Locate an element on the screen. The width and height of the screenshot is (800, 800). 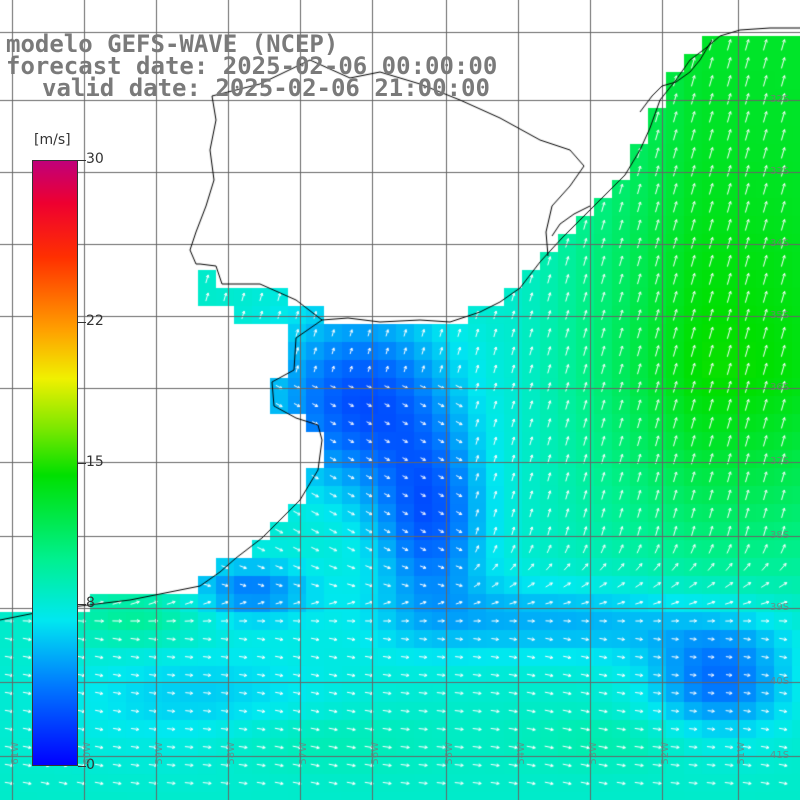
latitude-label: 36S is located at coordinates (780, 387).